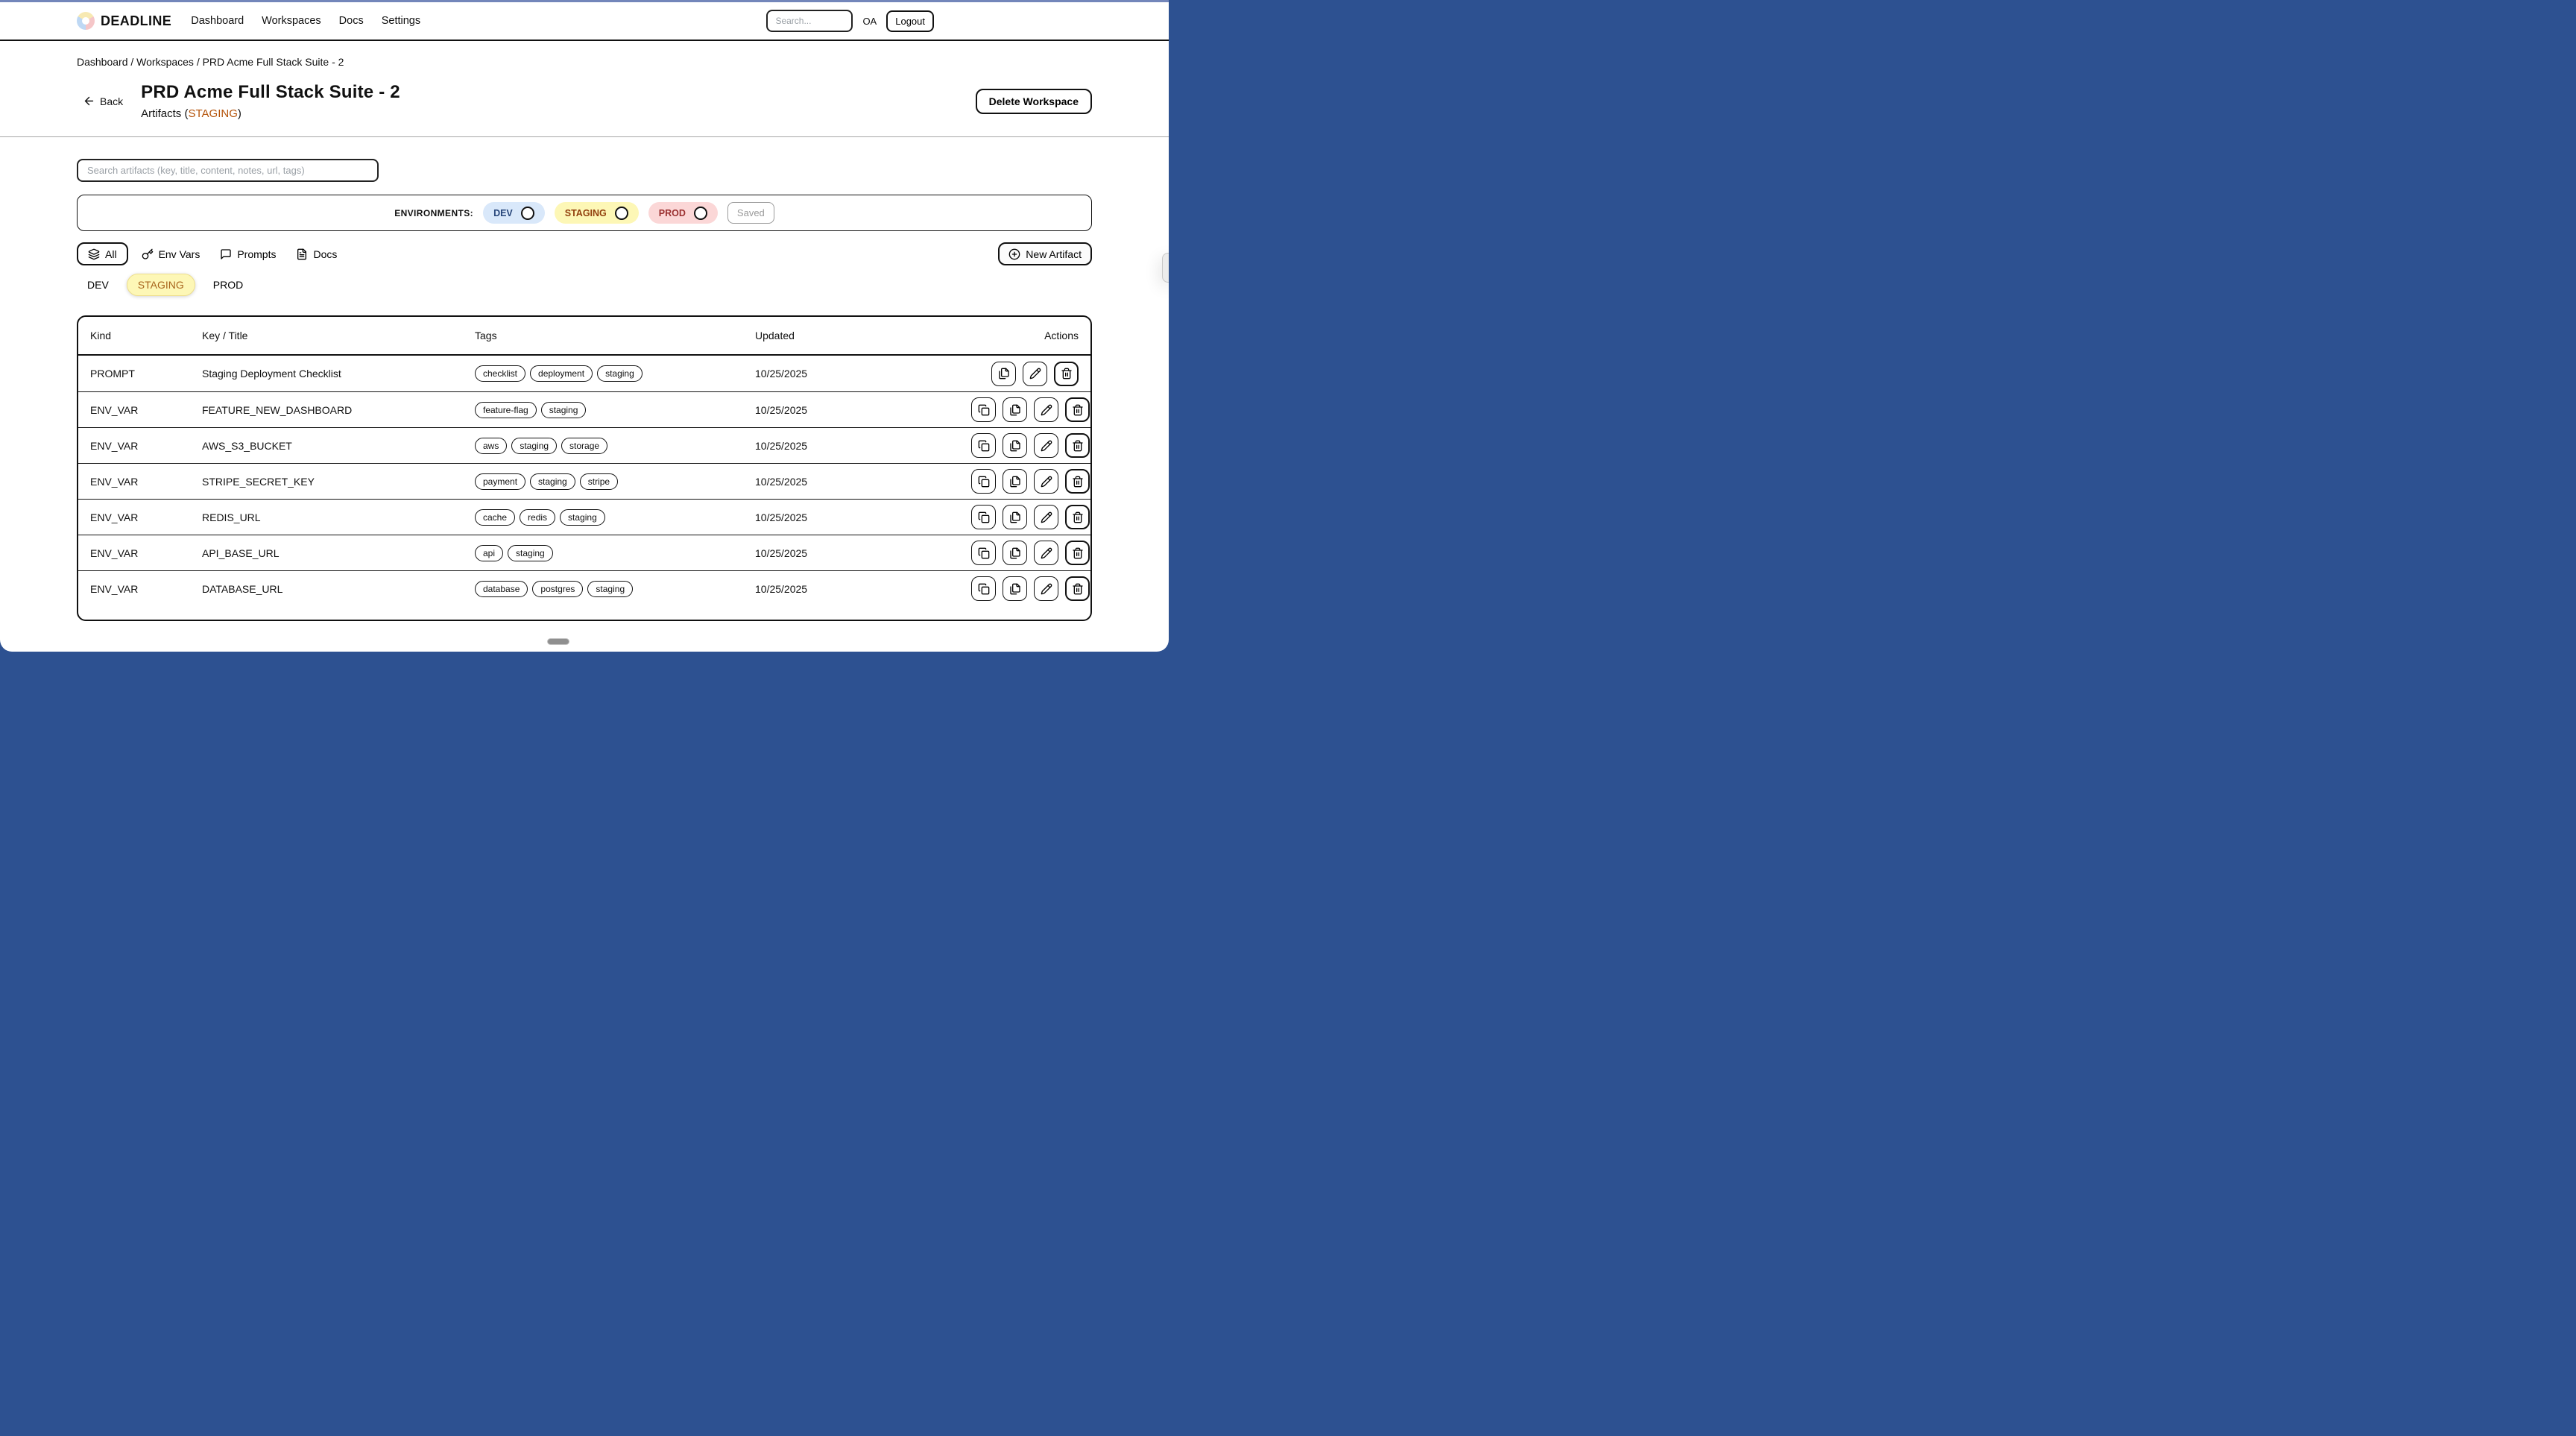 This screenshot has width=2576, height=1436. I want to click on env-toggle-dev: DEV, so click(514, 213).